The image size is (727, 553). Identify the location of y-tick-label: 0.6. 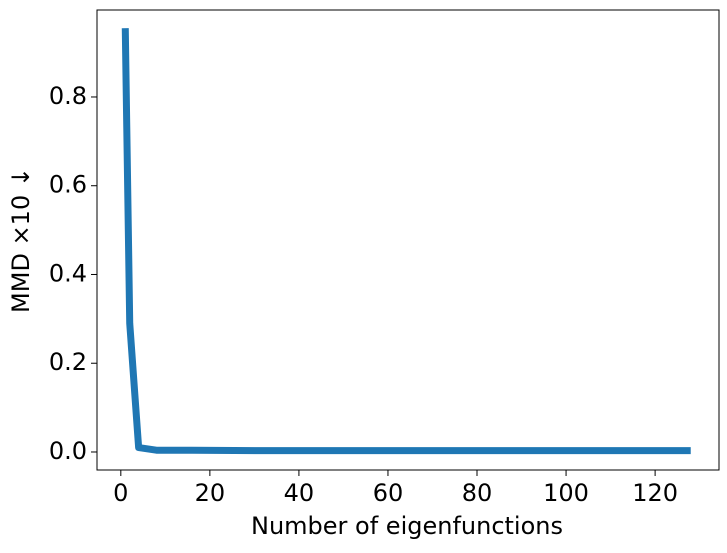
(68, 185).